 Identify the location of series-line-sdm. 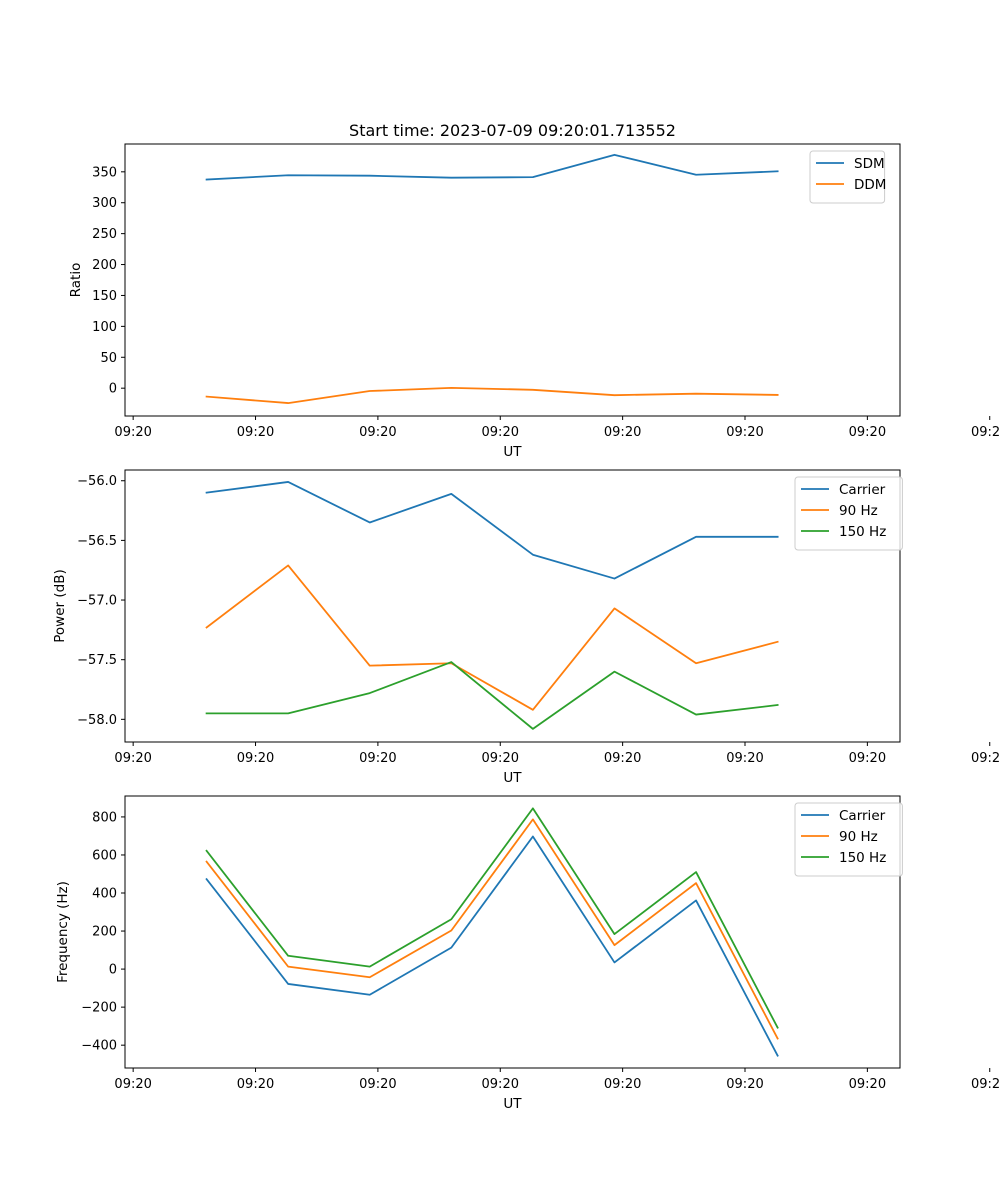
(492, 167).